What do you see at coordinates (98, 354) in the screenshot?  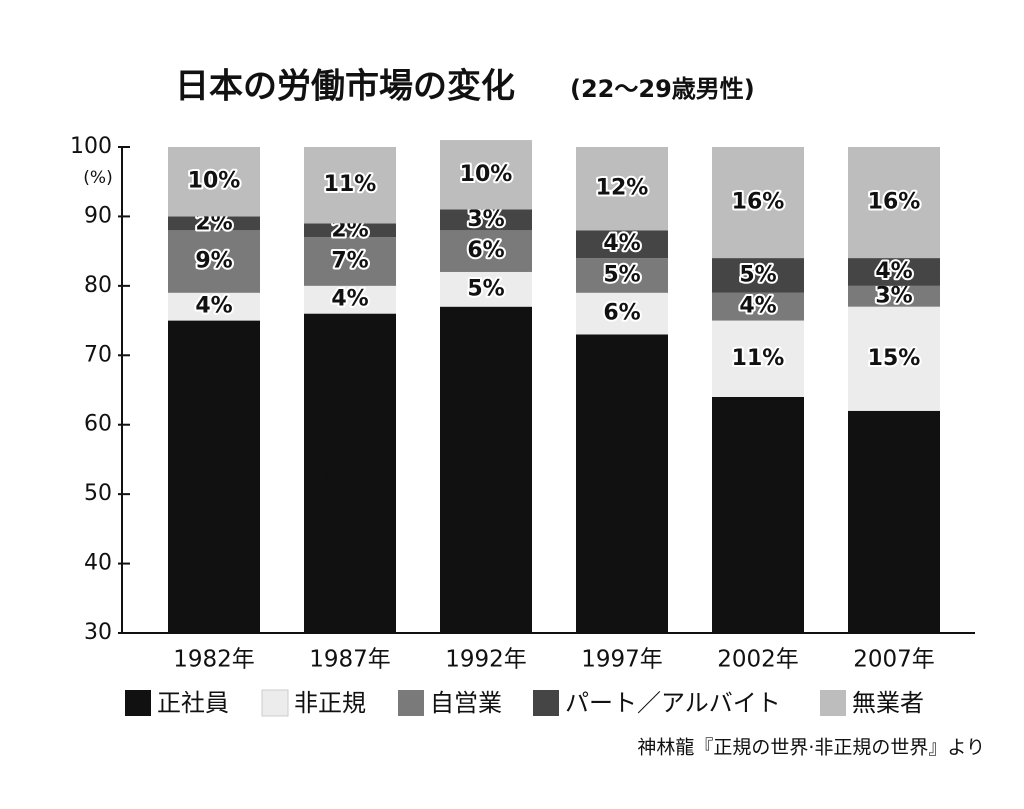 I see `y-tick-label: 70` at bounding box center [98, 354].